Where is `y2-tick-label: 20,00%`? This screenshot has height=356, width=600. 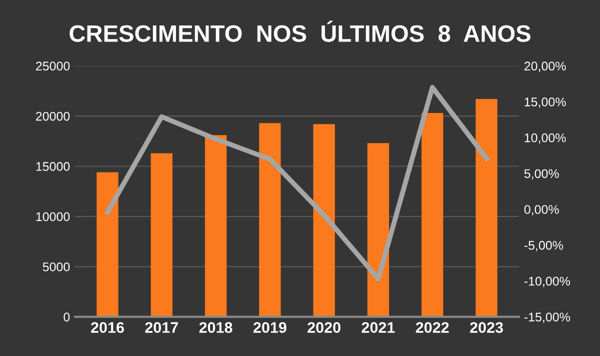 y2-tick-label: 20,00% is located at coordinates (545, 67).